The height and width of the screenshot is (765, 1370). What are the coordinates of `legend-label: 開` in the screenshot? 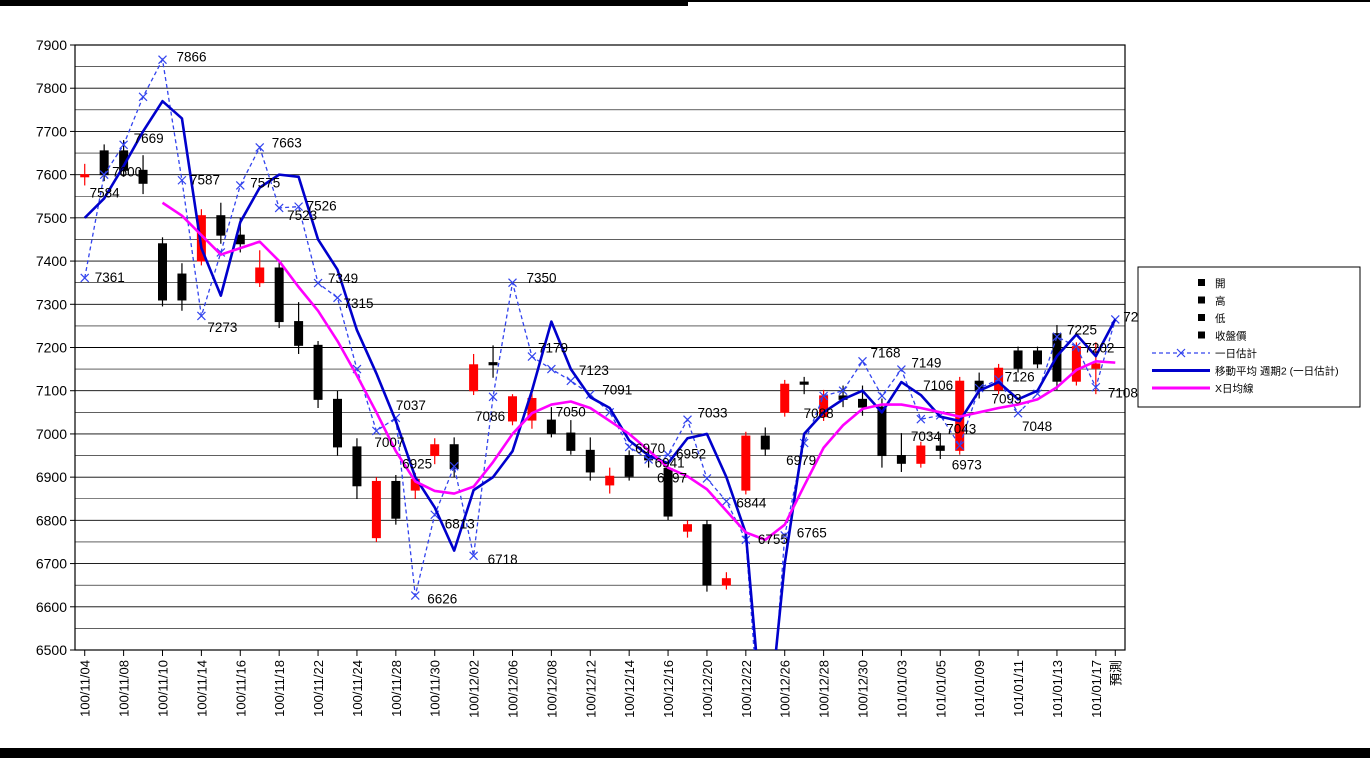 It's located at (1220, 284).